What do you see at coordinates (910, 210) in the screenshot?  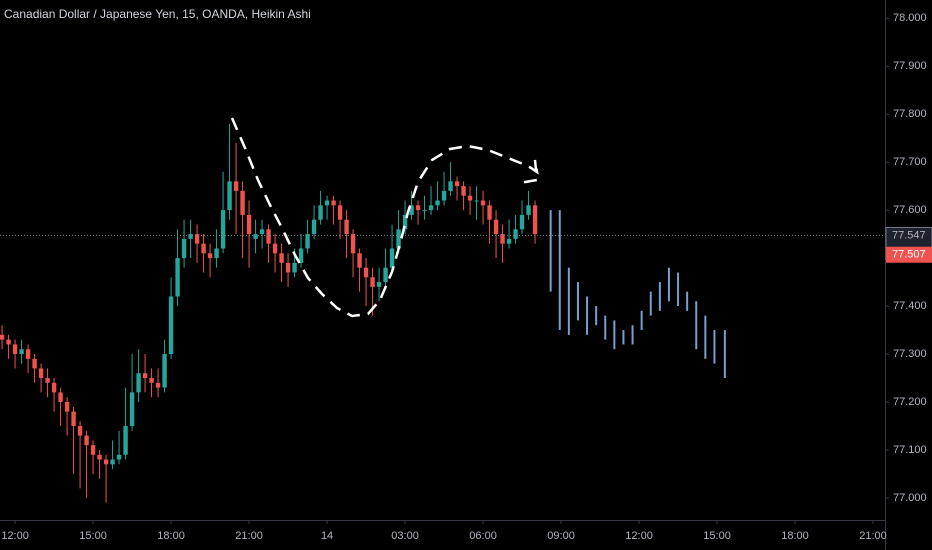 I see `y-tick-label: 77.600` at bounding box center [910, 210].